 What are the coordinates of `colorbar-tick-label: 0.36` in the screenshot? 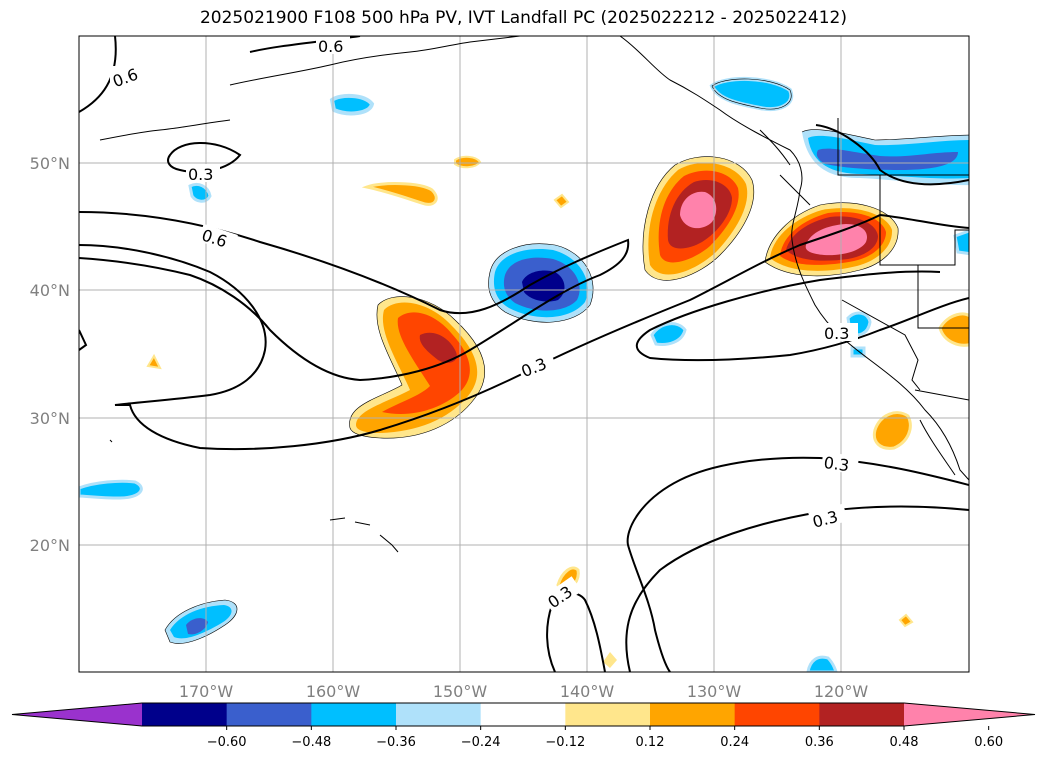 It's located at (819, 742).